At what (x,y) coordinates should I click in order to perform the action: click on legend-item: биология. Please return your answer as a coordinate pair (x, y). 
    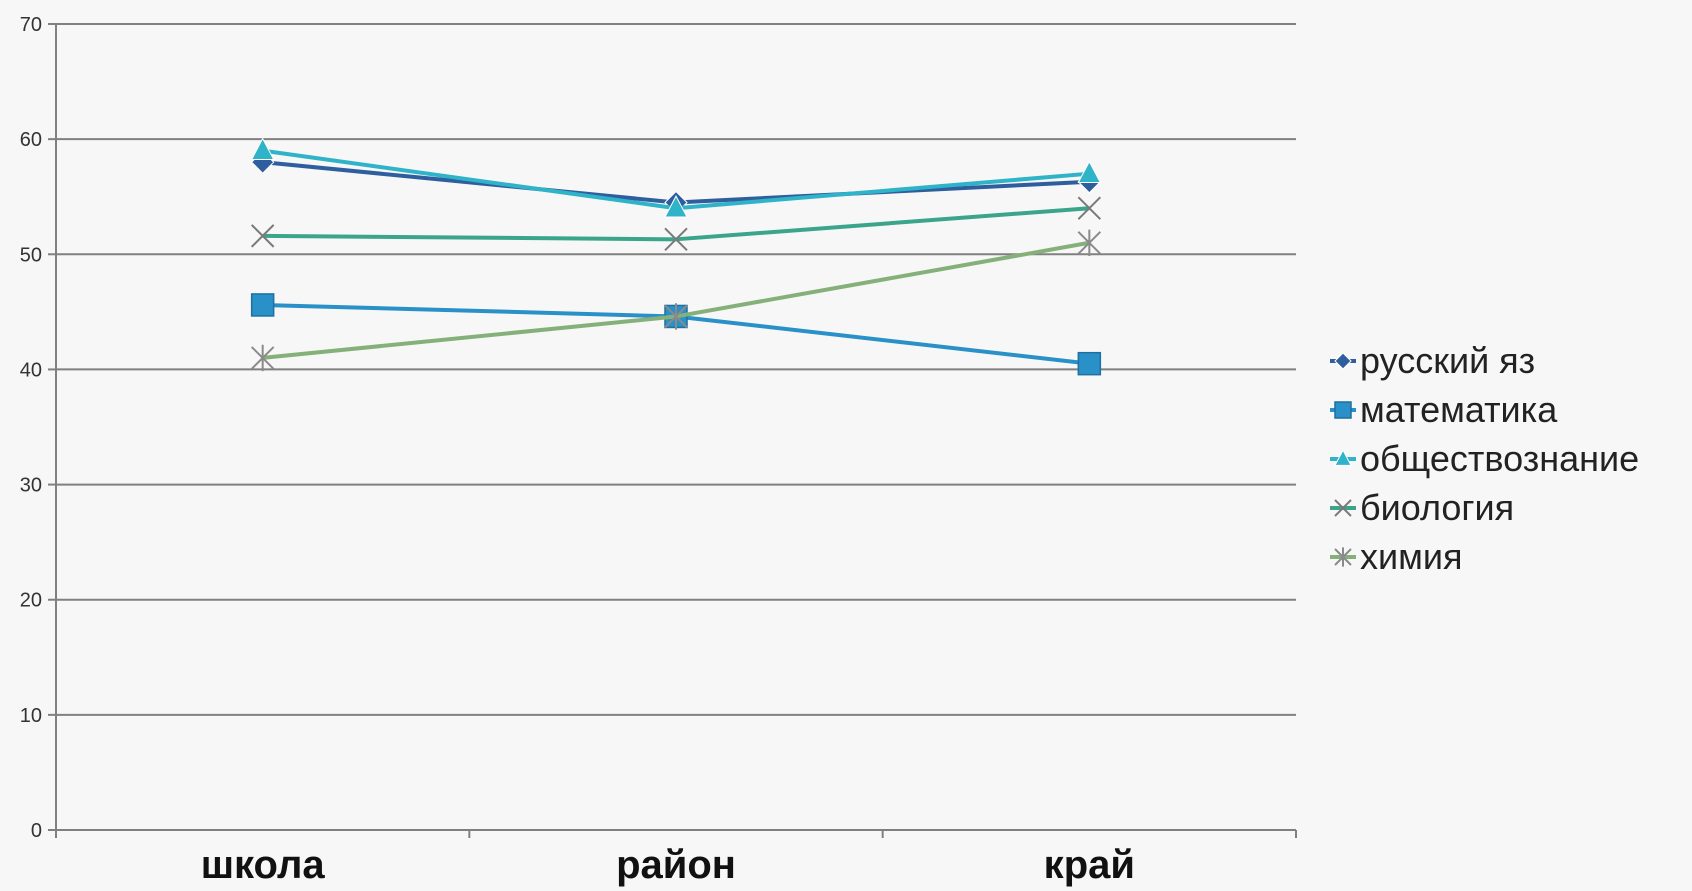
    Looking at the image, I should click on (1422, 507).